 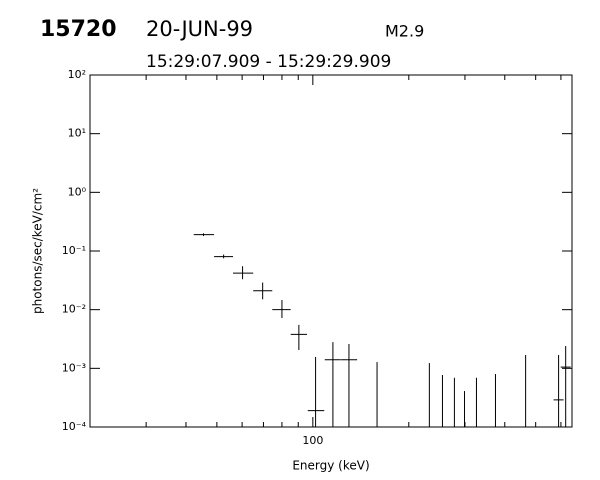 I want to click on y-tick-label: 10⁻², so click(x=74, y=309).